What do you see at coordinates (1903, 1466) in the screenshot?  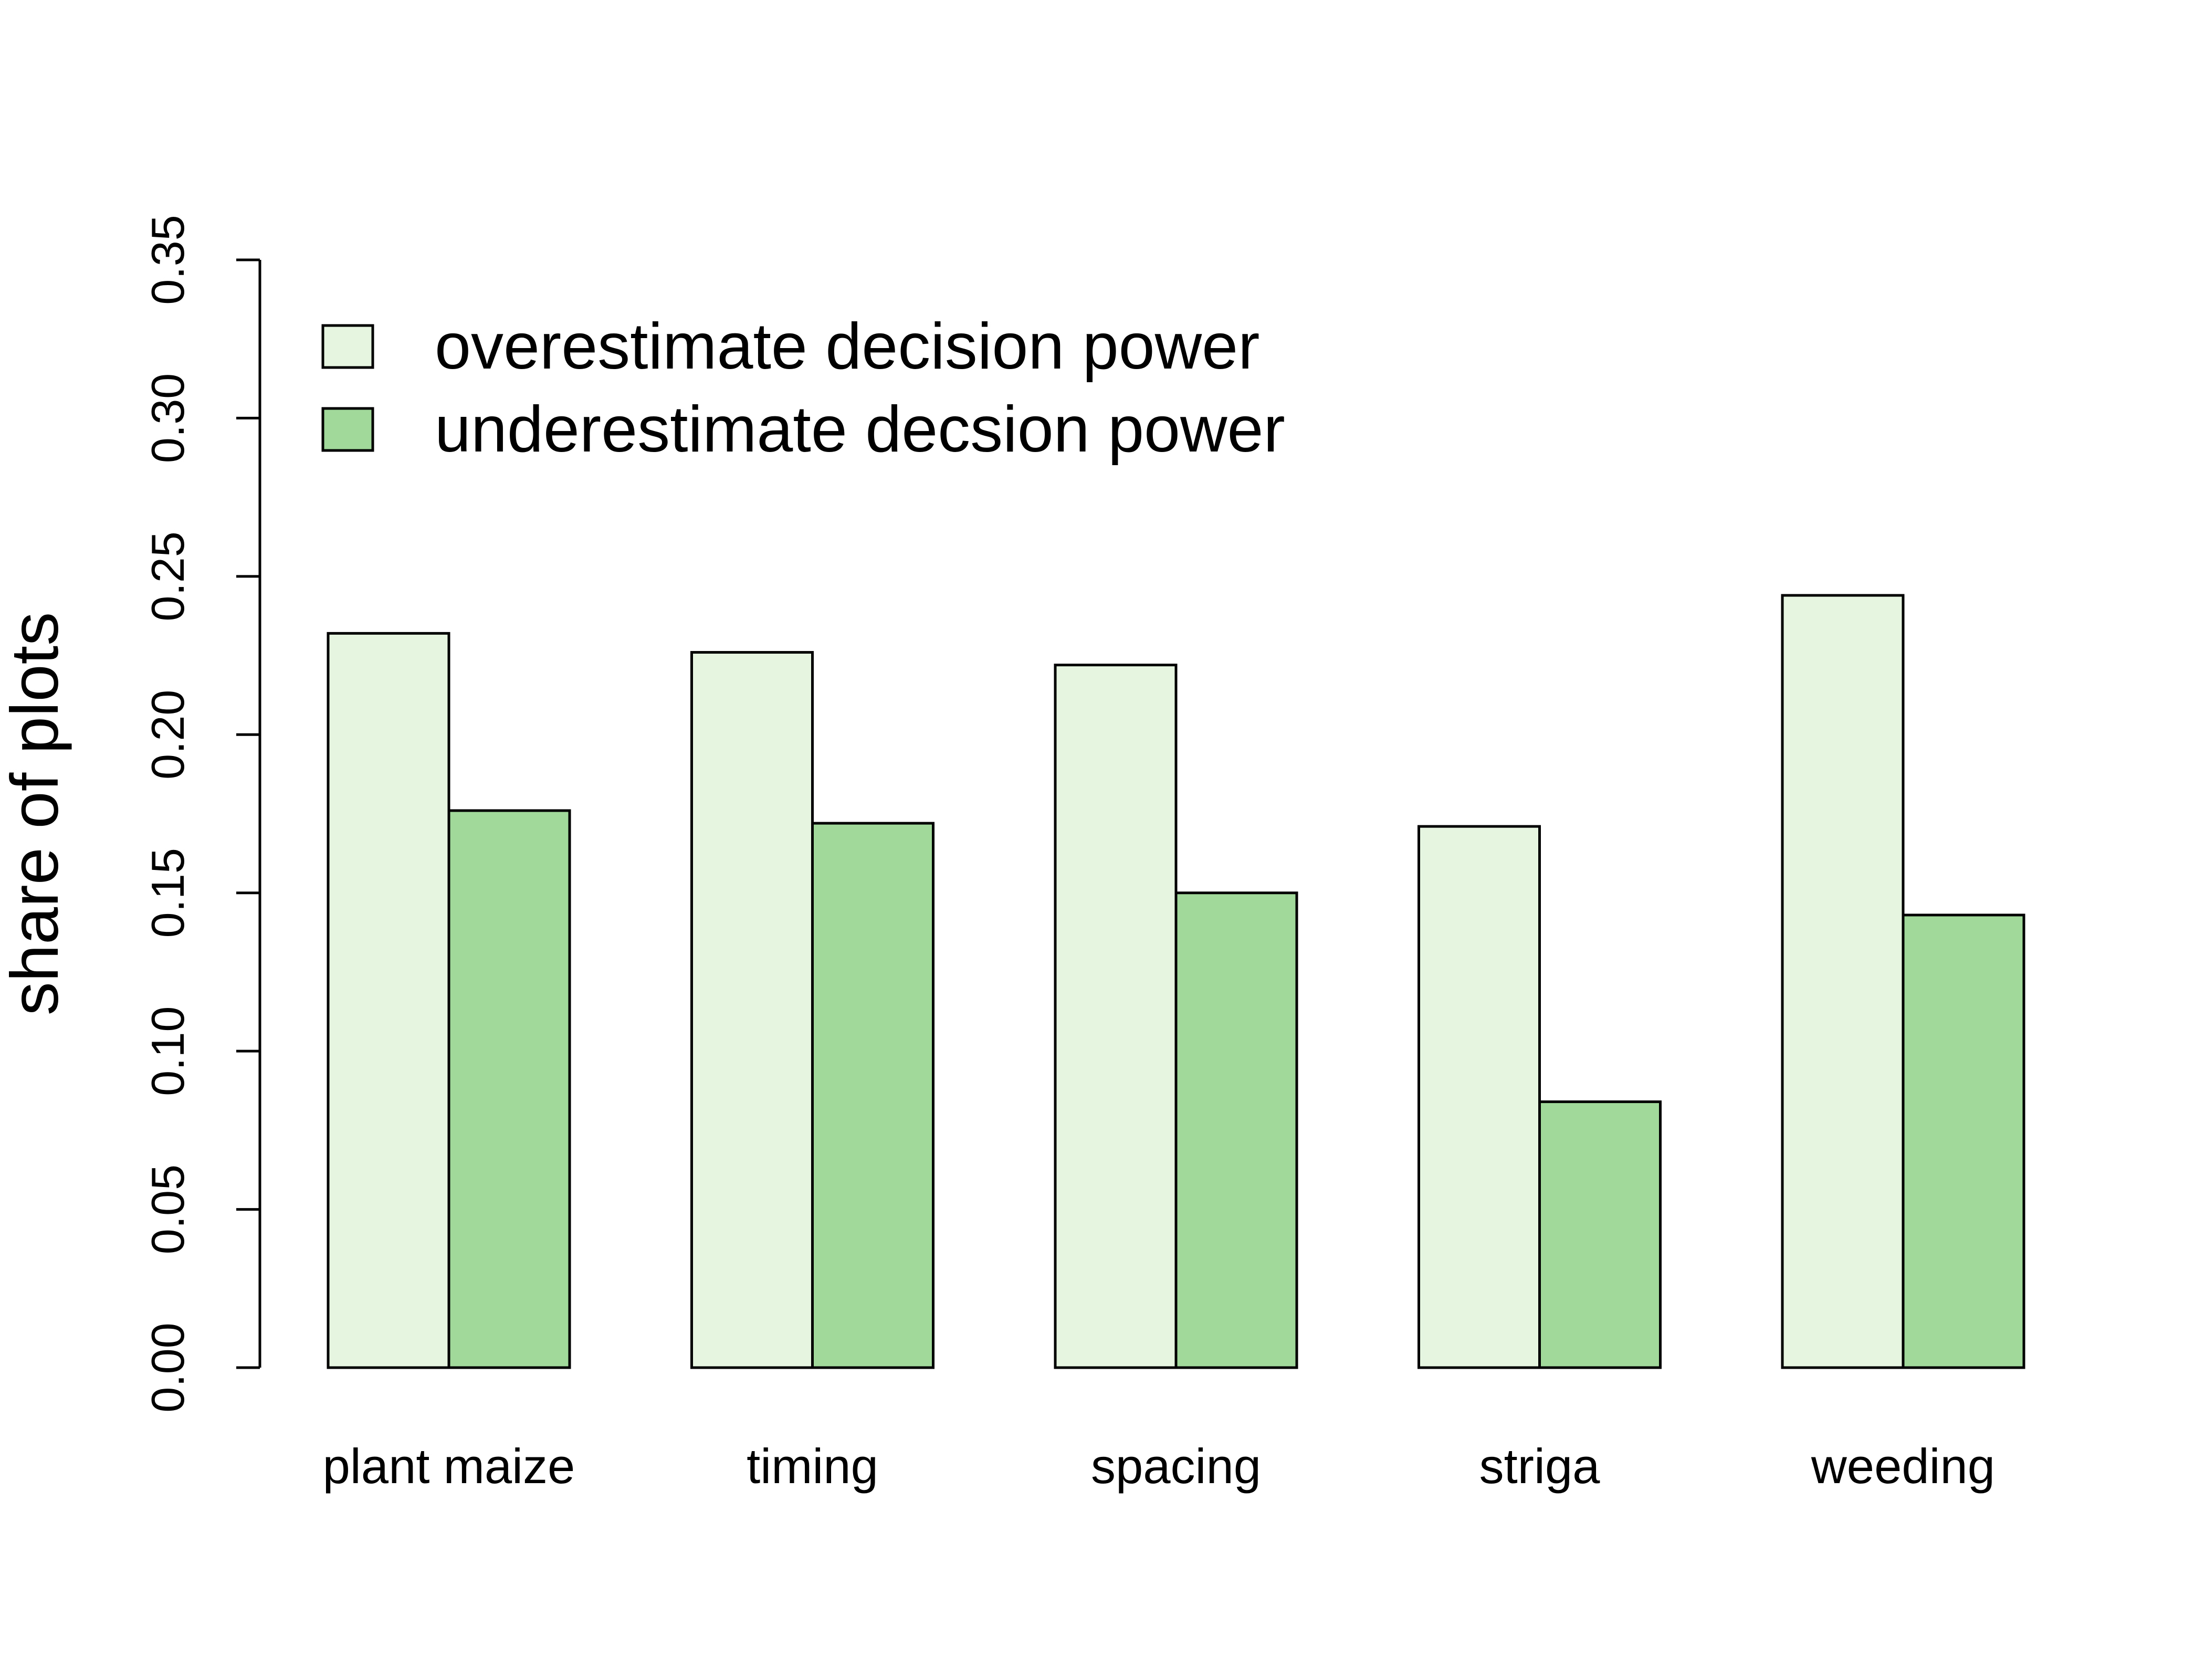 I see `x-category-label: weeding` at bounding box center [1903, 1466].